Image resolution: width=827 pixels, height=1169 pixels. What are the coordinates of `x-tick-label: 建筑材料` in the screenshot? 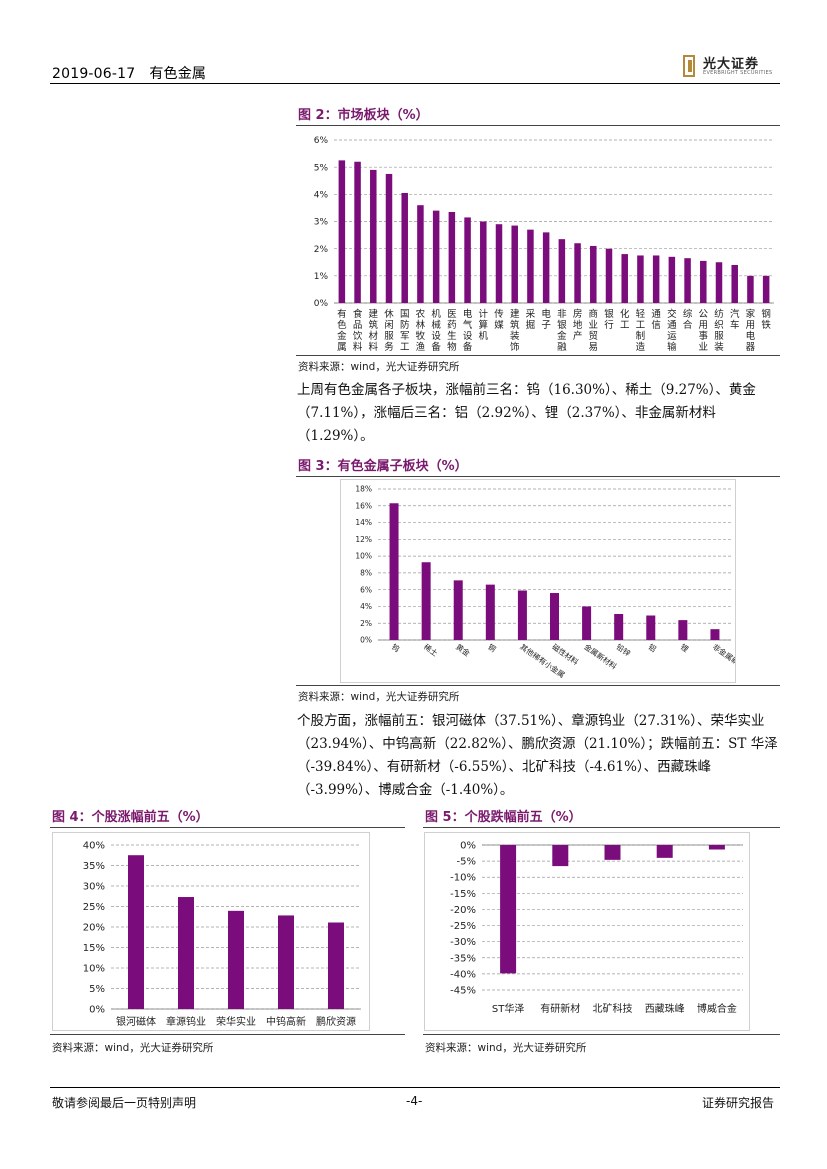 It's located at (374, 330).